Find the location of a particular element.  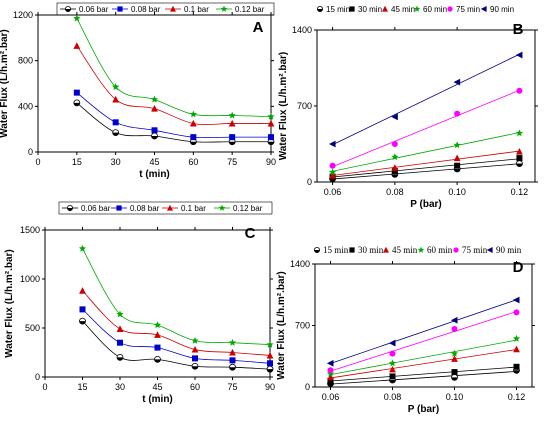

y-tick-label: 700 is located at coordinates (302, 326).